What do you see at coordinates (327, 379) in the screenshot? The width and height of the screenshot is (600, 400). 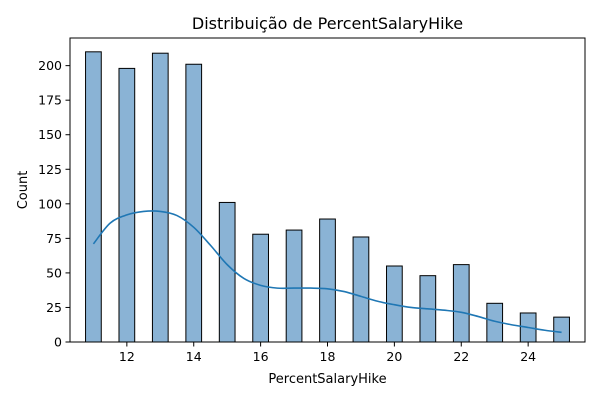 I see `x-axis-label: PercentSalaryHike` at bounding box center [327, 379].